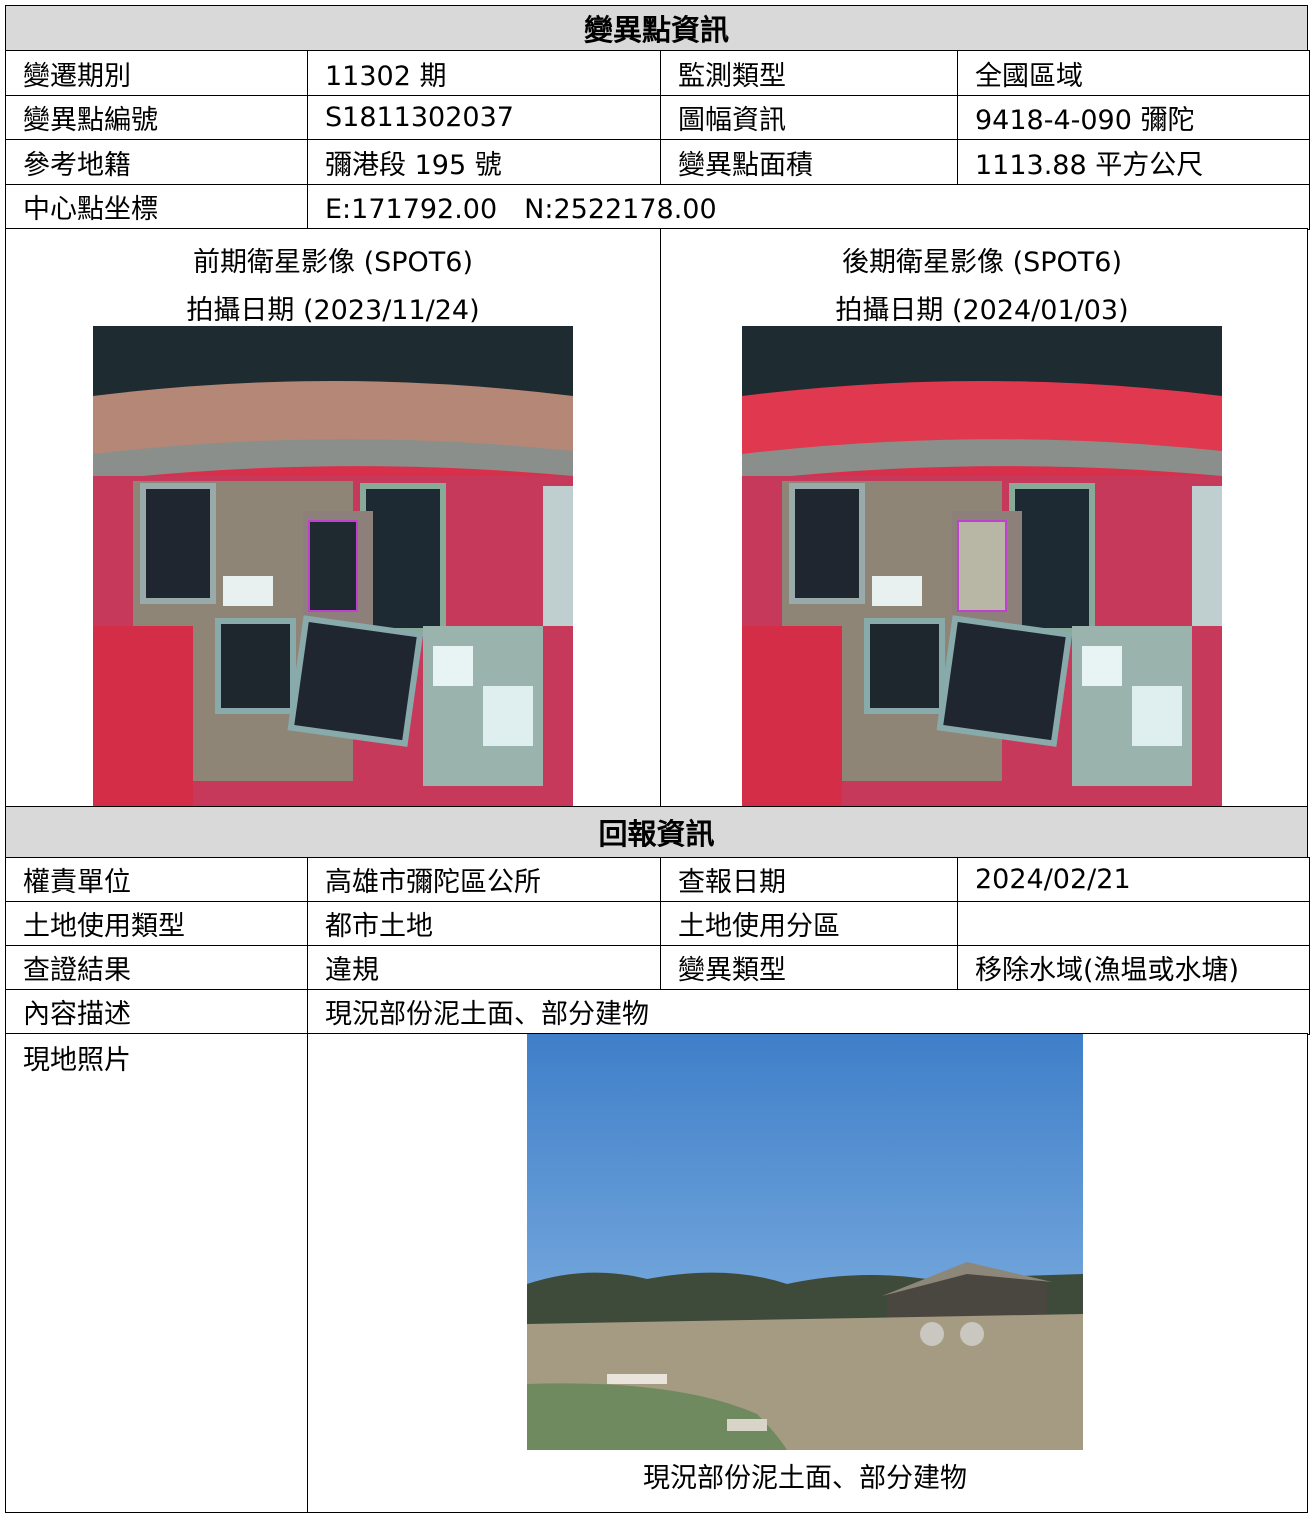  Describe the element at coordinates (1133, 968) in the screenshot. I see `field-value: 移除水域(漁塭或水塘)` at that location.